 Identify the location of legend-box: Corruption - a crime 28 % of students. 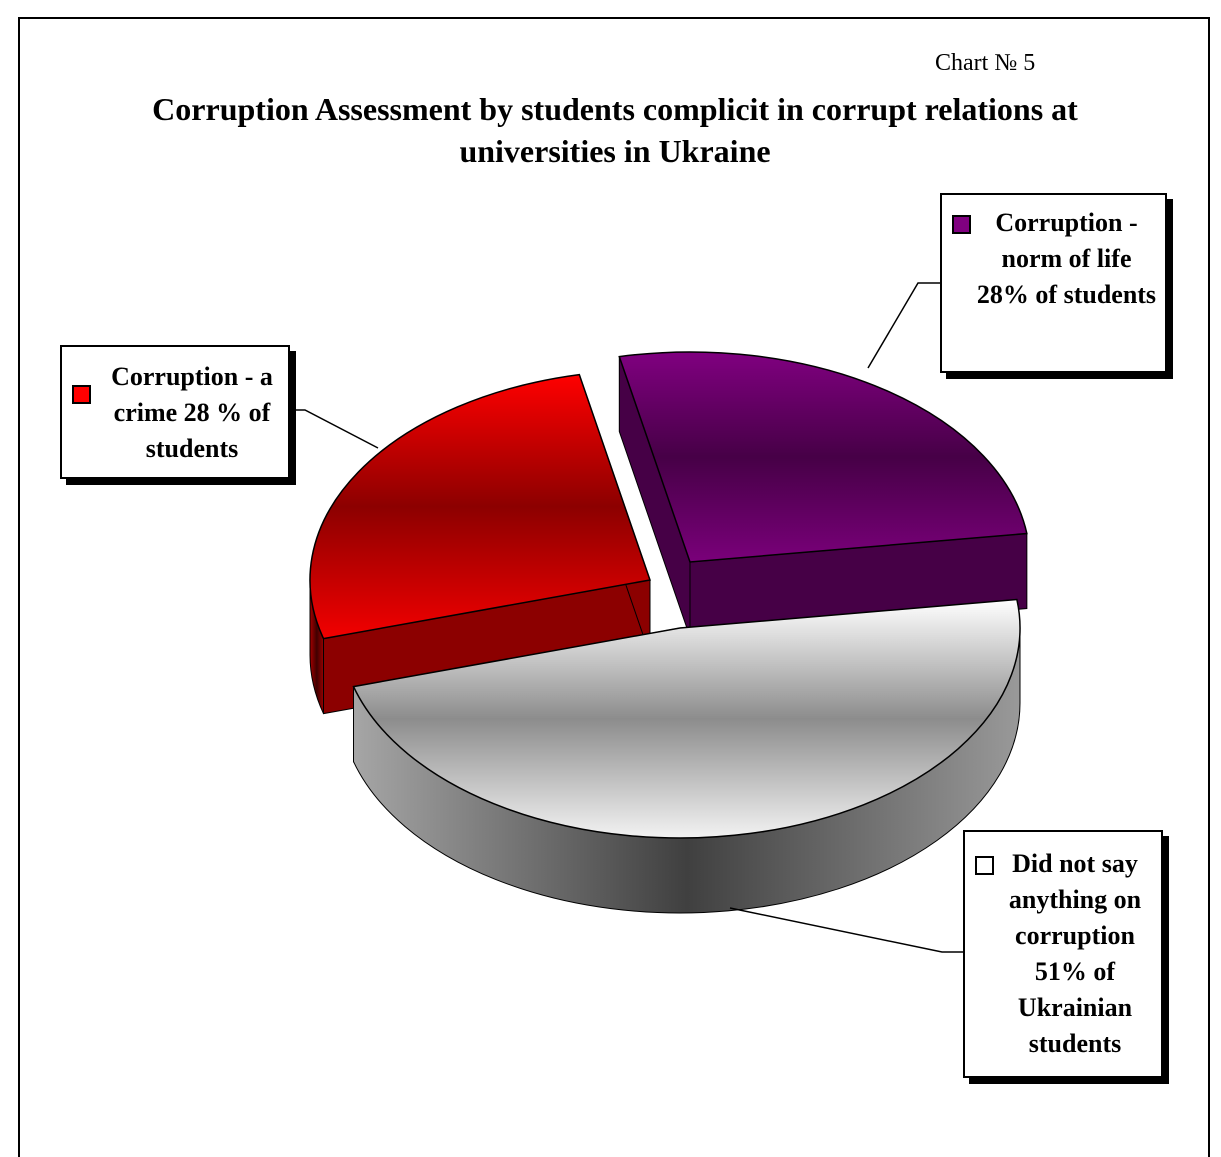
(175, 412).